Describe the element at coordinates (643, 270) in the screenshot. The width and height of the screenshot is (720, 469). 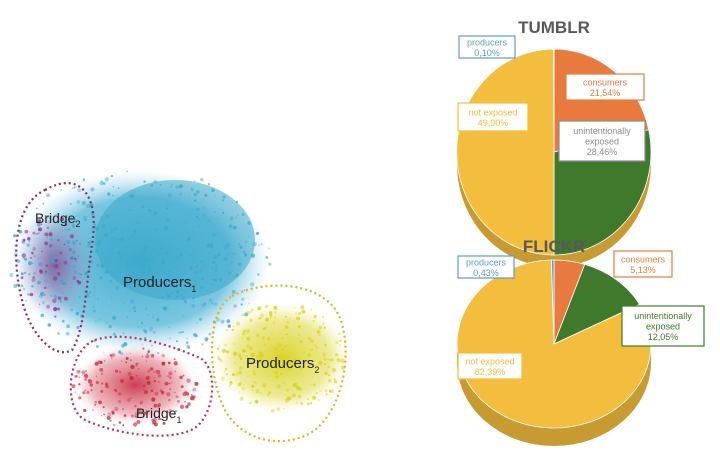
I see `callout-value: 5,13%` at that location.